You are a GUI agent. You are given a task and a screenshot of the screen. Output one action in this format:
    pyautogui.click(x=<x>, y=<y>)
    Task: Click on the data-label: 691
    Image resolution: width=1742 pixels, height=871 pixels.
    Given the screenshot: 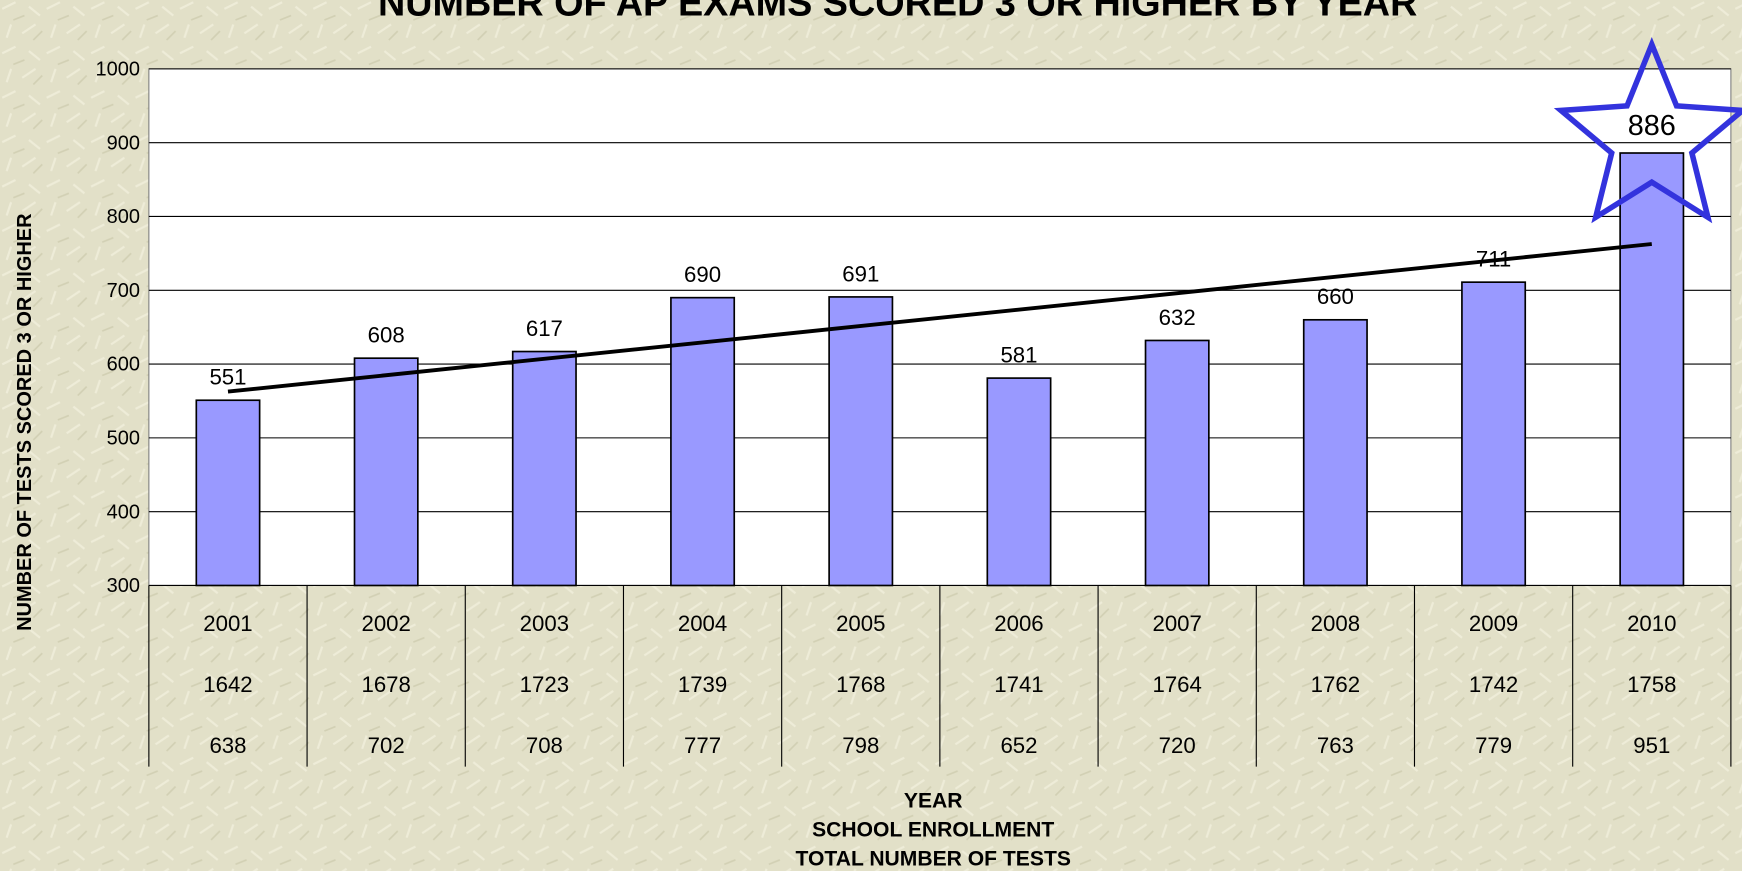 What is the action you would take?
    pyautogui.click(x=860, y=273)
    